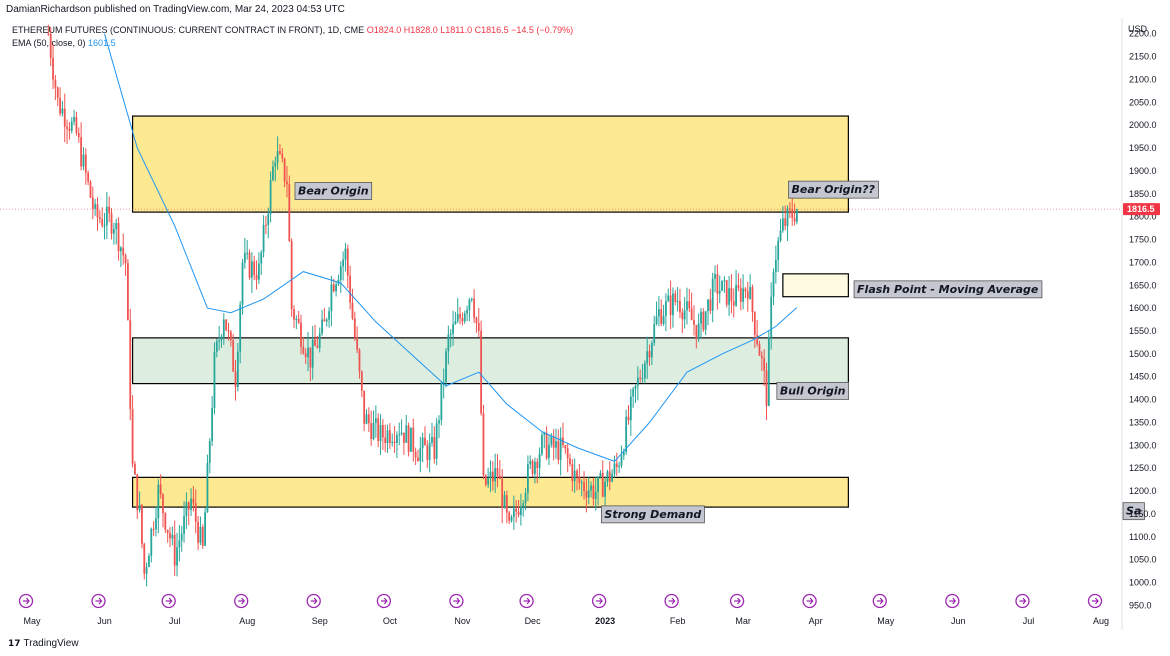 The image size is (1170, 656). Describe the element at coordinates (175, 621) in the screenshot. I see `x-tick-label: Jul` at that location.